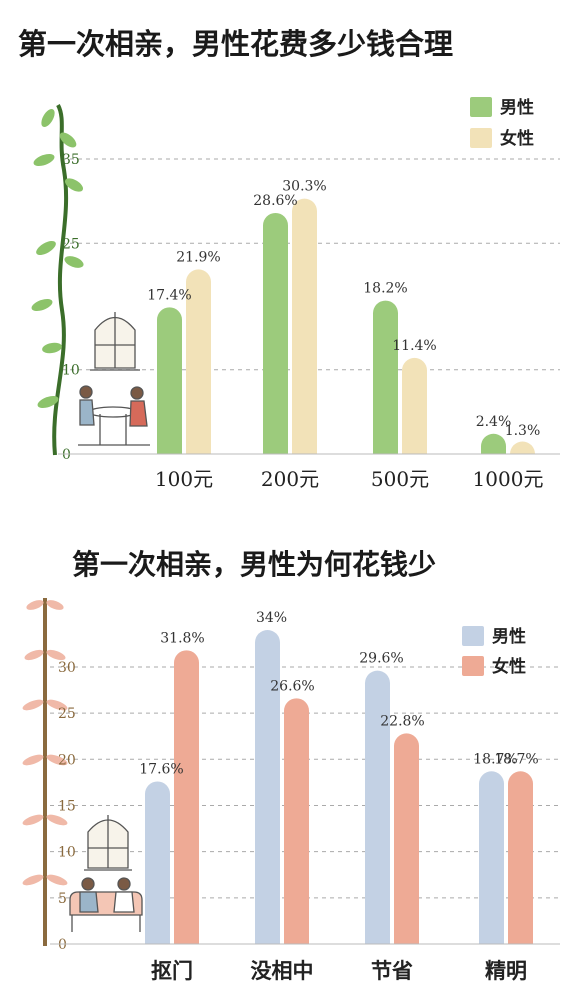 Image resolution: width=580 pixels, height=1000 pixels. I want to click on data-label: 22.8%, so click(402, 721).